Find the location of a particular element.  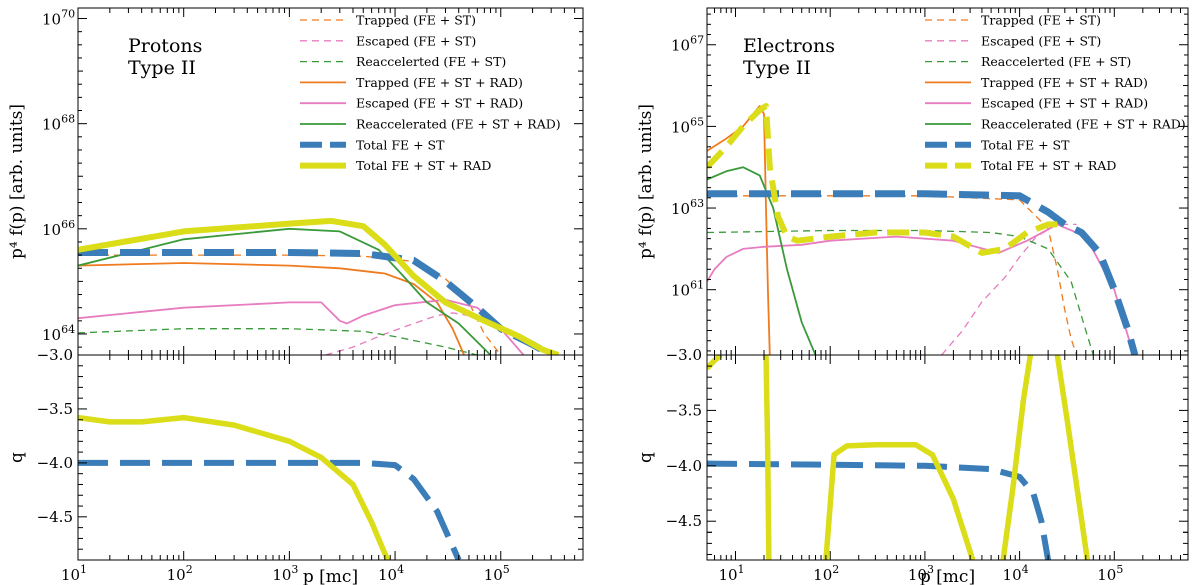

legend-label-trapped-fe-st-rad: Trapped (FE + ST + RAD) is located at coordinates (439, 82).